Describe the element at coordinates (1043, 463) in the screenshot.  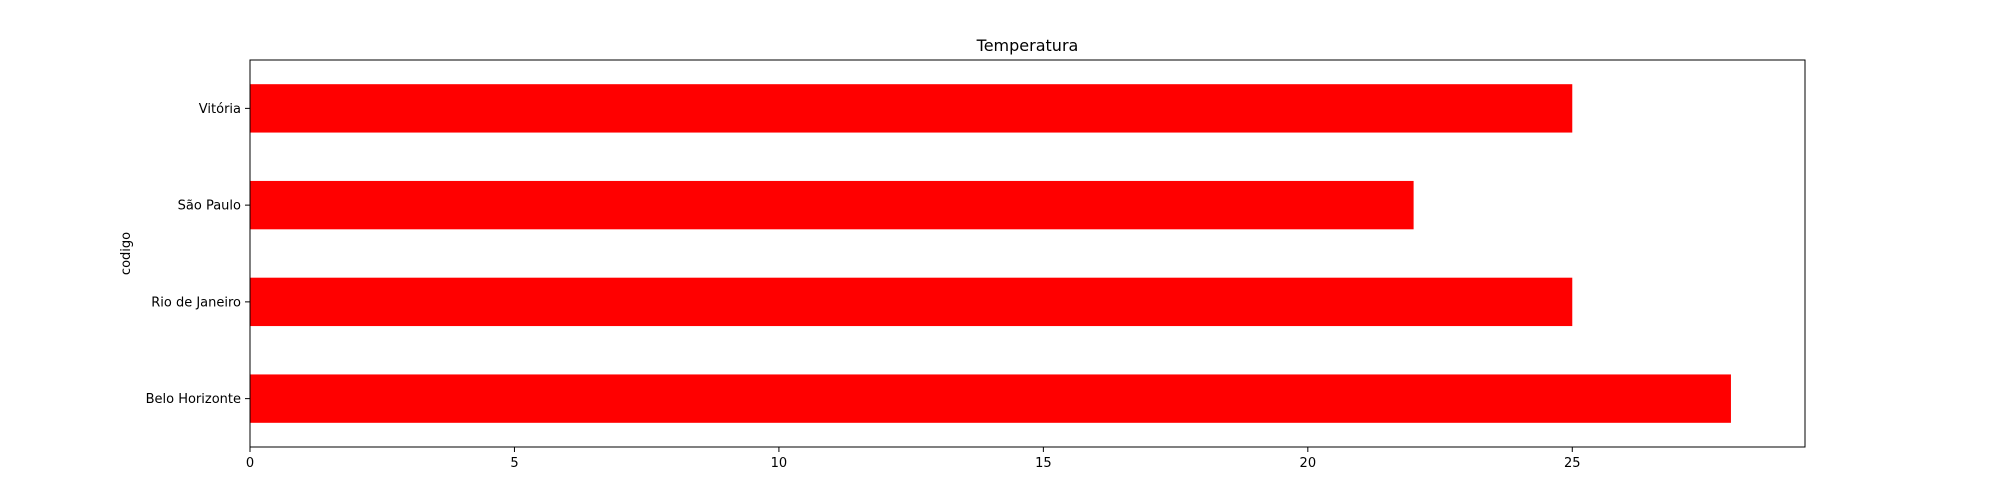
I see `x-tick-label: 15` at that location.